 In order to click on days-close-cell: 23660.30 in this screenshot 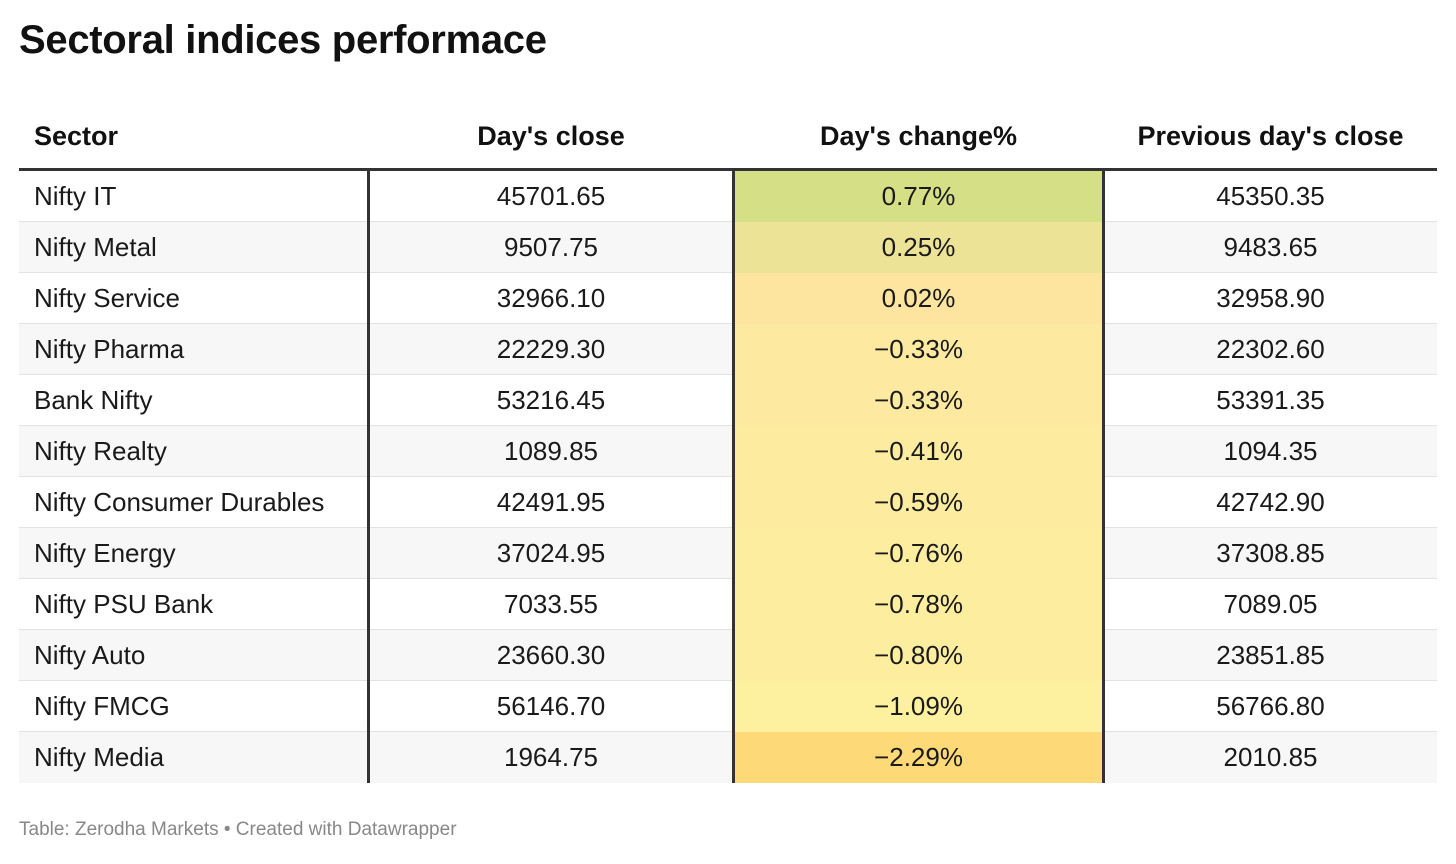, I will do `click(551, 655)`.